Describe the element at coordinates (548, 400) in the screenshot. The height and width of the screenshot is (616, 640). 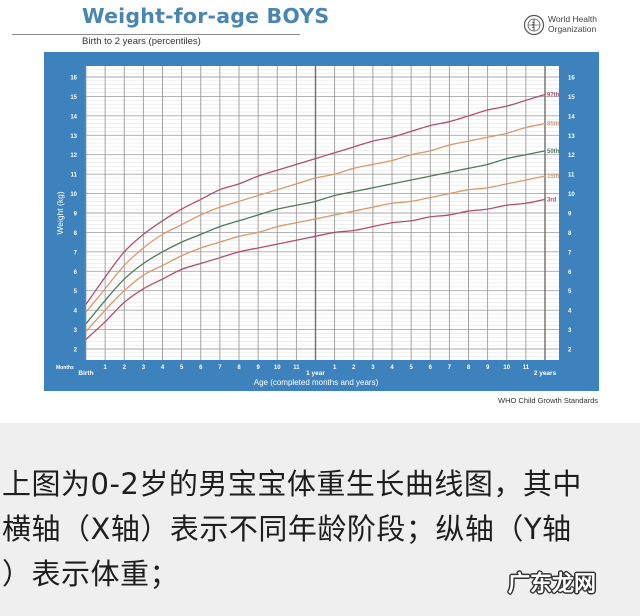
I see `source-note: WHO Child Growth Standards` at that location.